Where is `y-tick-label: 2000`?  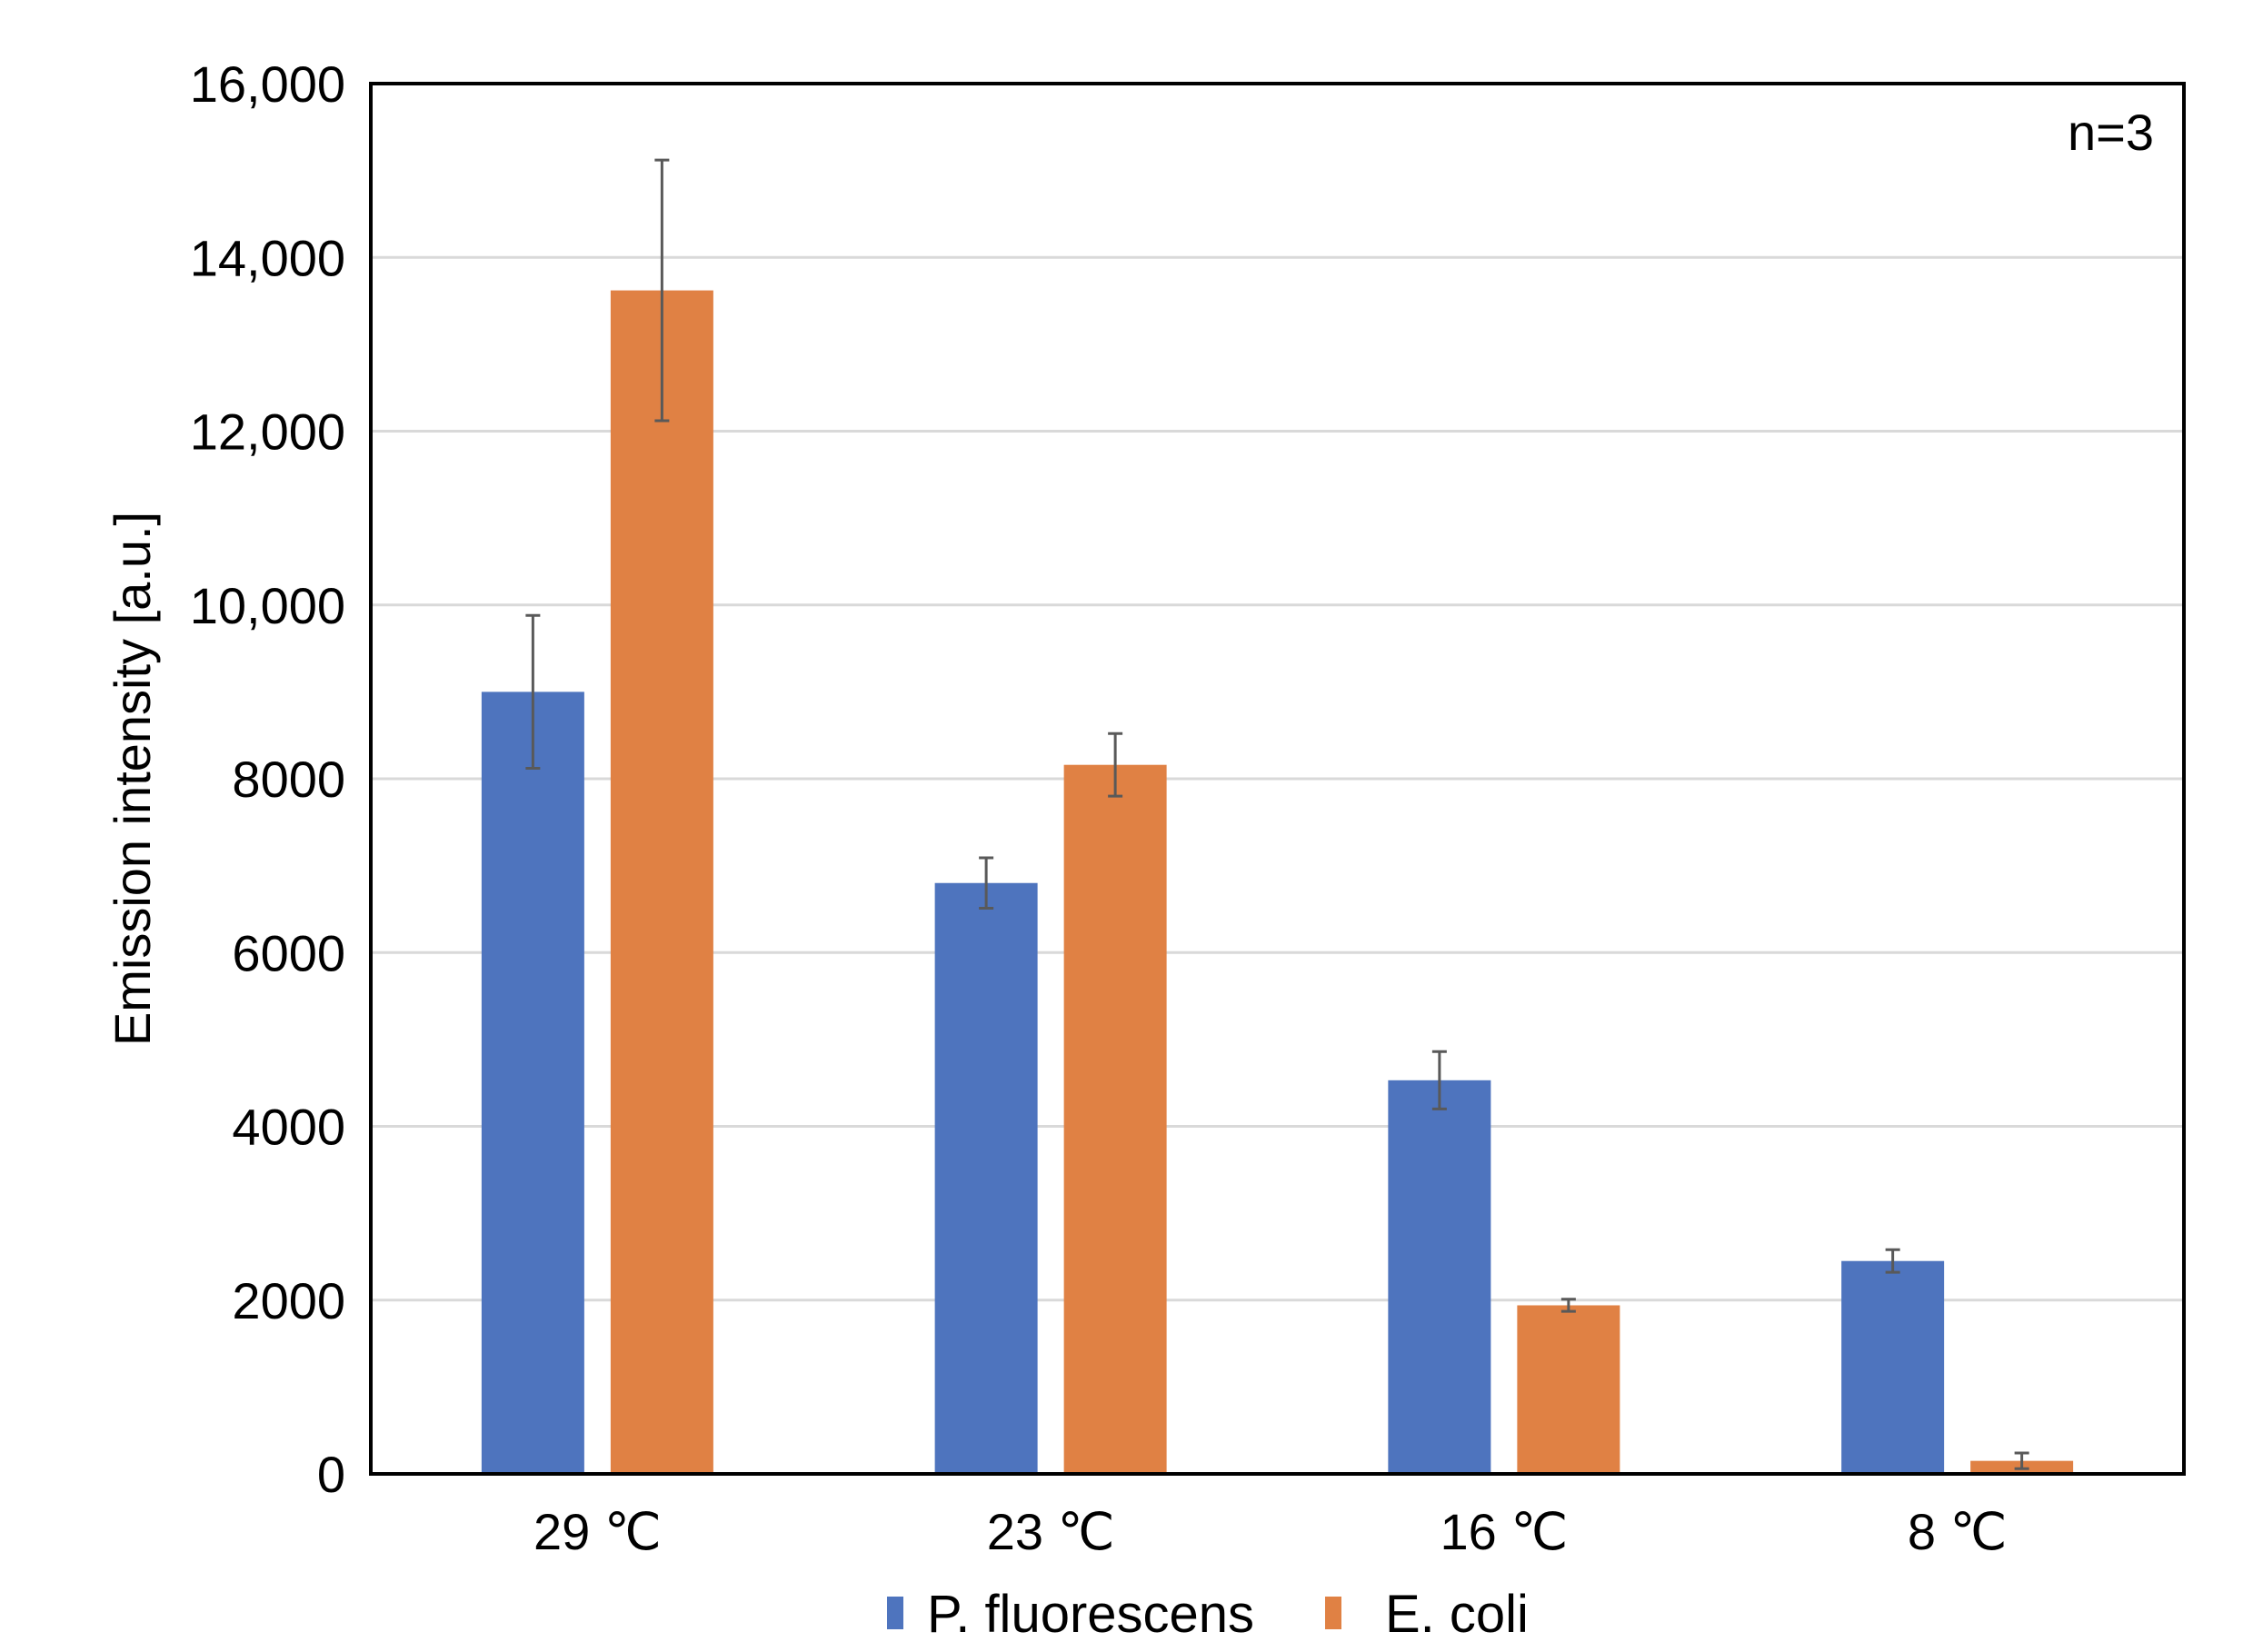
y-tick-label: 2000 is located at coordinates (288, 1300).